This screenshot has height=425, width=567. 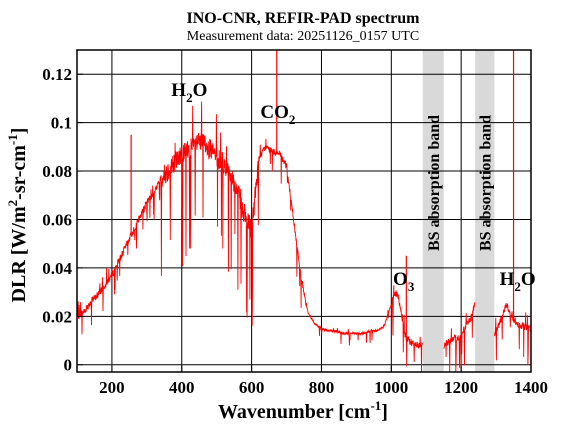 I want to click on x-tick-label-3: 800, so click(x=322, y=387).